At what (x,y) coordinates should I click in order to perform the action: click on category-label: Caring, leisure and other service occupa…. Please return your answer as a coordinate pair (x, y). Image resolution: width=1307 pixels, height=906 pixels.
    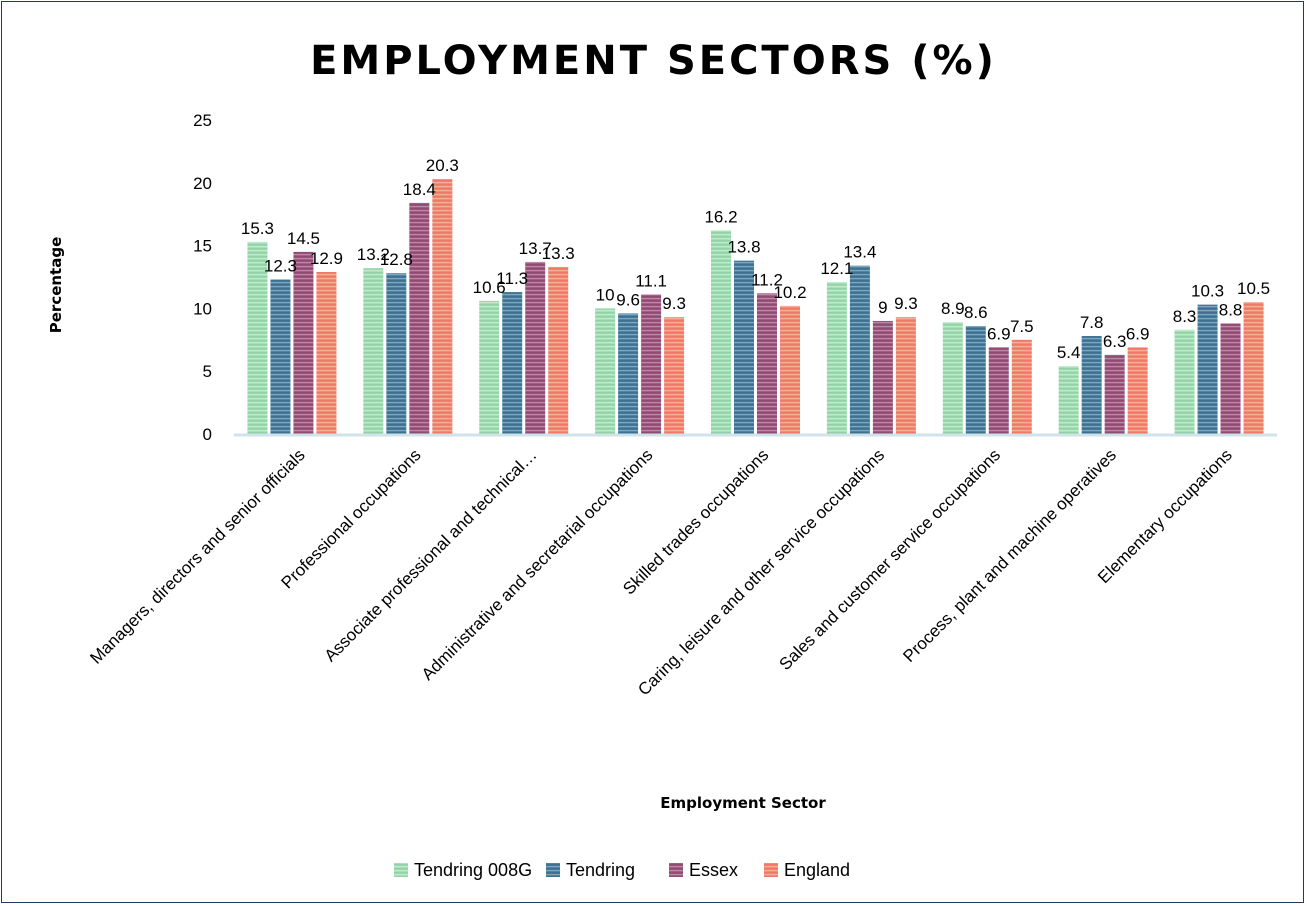
    Looking at the image, I should click on (761, 572).